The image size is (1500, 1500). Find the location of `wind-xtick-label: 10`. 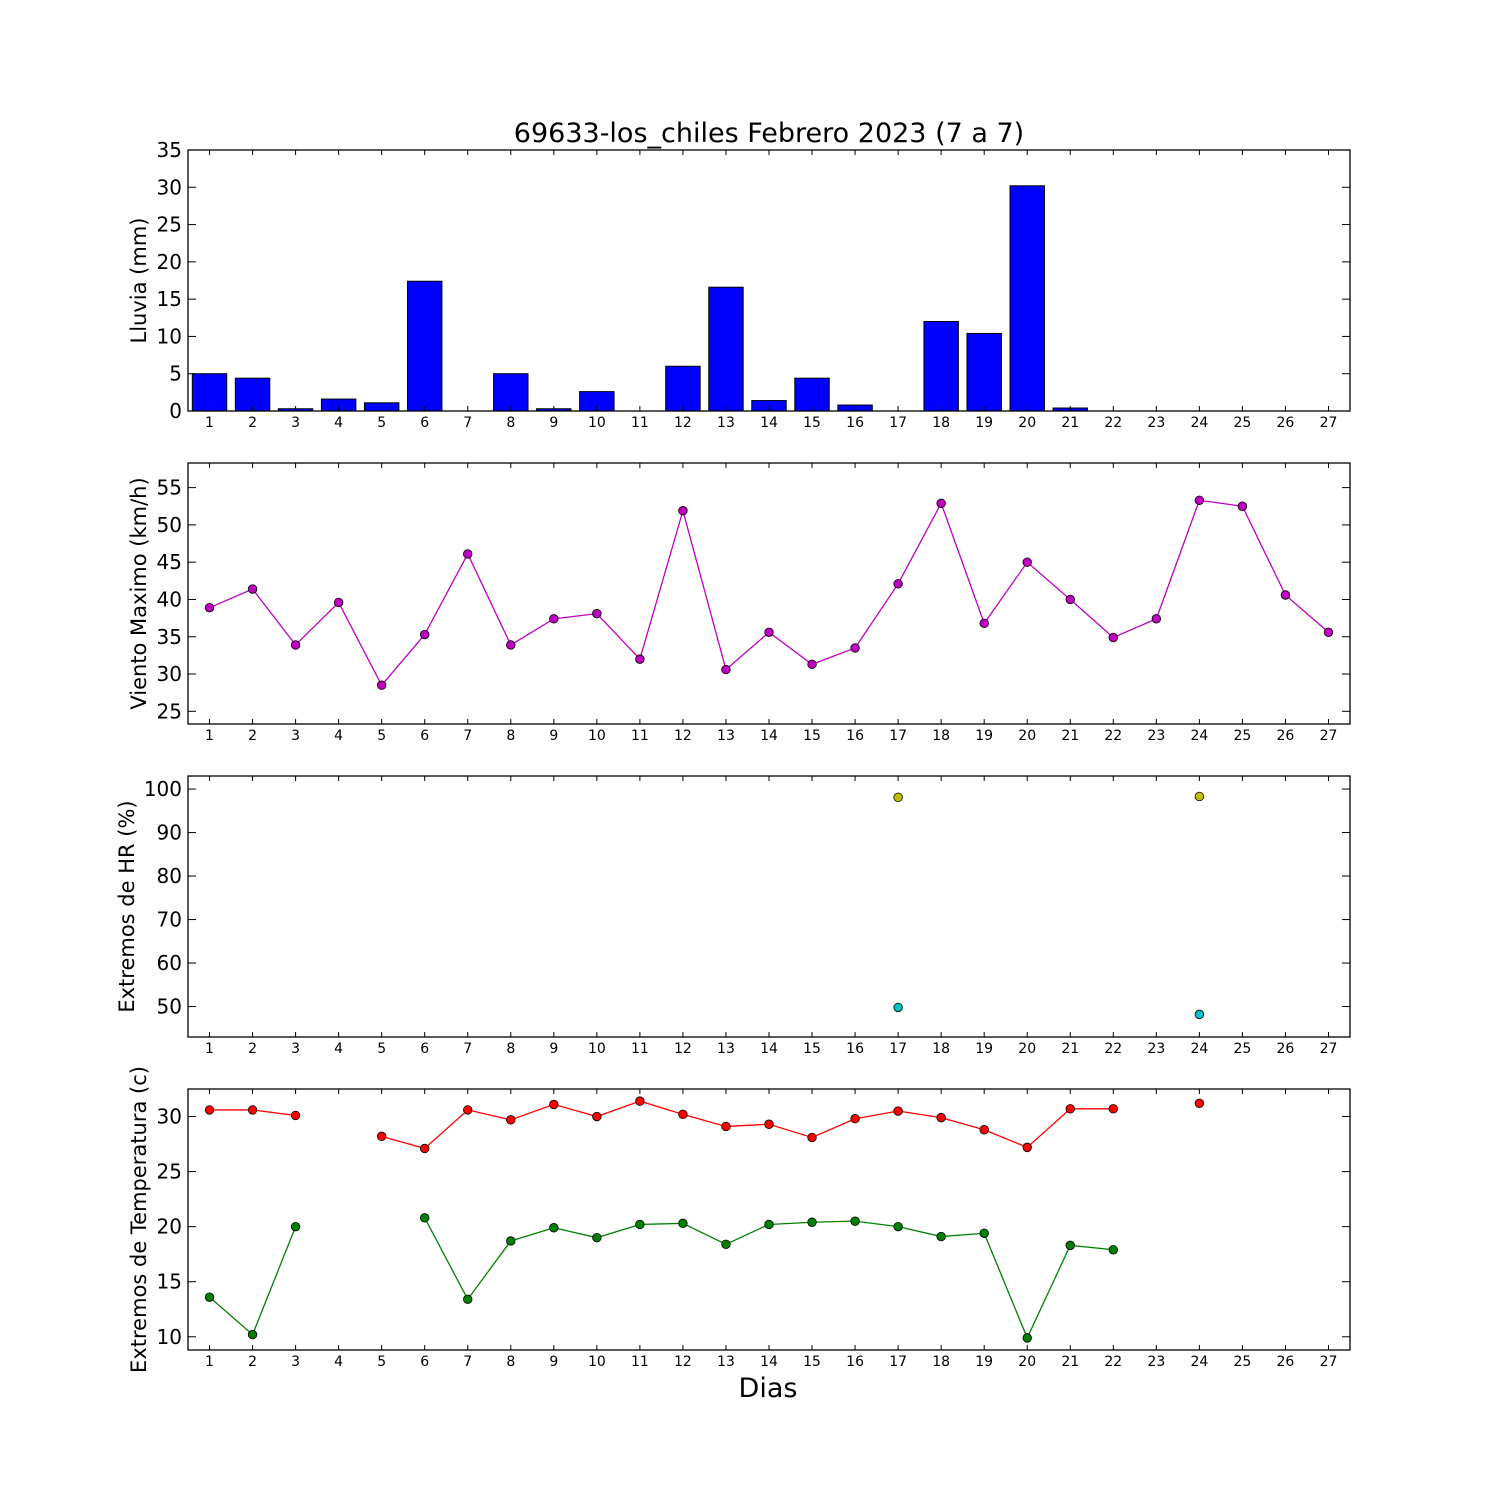

wind-xtick-label: 10 is located at coordinates (597, 736).